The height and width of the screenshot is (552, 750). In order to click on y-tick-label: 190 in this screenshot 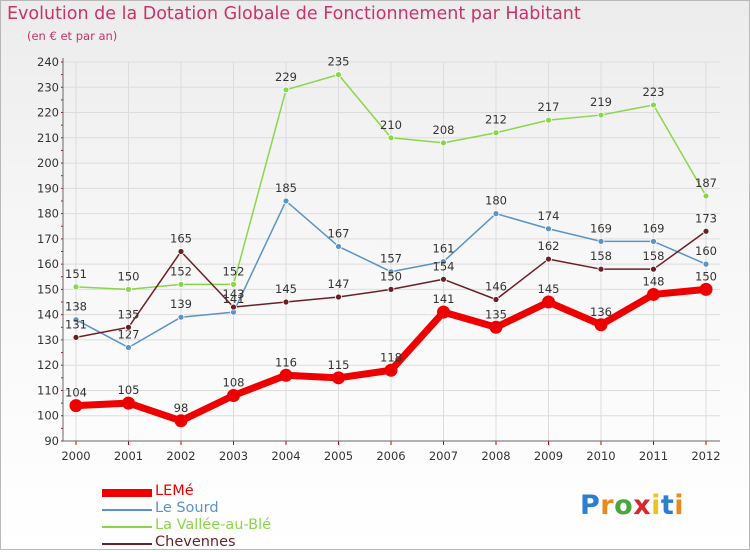, I will do `click(48, 188)`.